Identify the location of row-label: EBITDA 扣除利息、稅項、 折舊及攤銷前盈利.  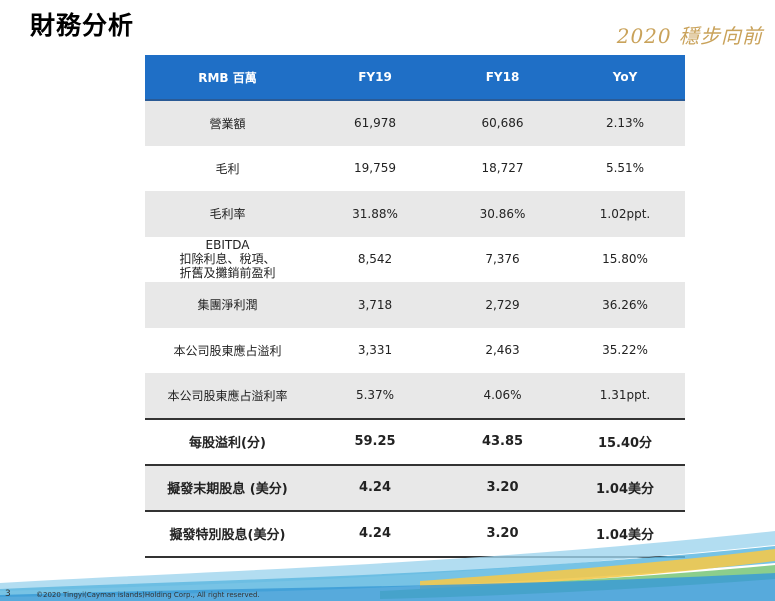
(227, 259).